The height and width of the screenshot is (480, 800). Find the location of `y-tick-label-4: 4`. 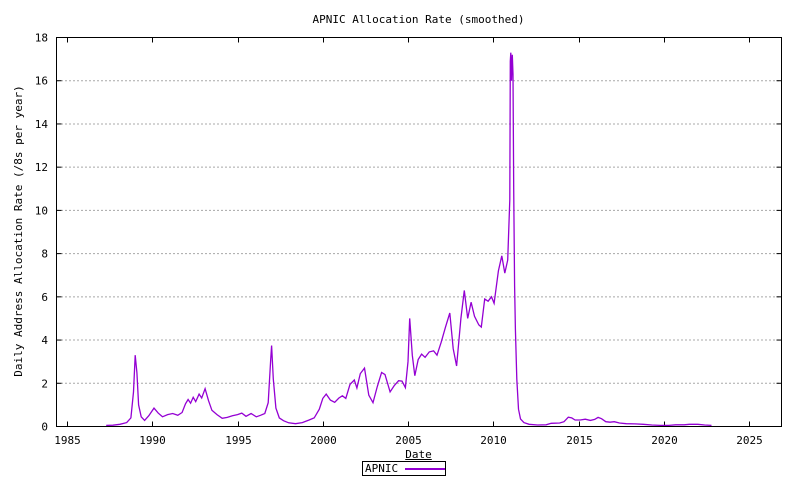

y-tick-label-4: 4 is located at coordinates (44, 340).